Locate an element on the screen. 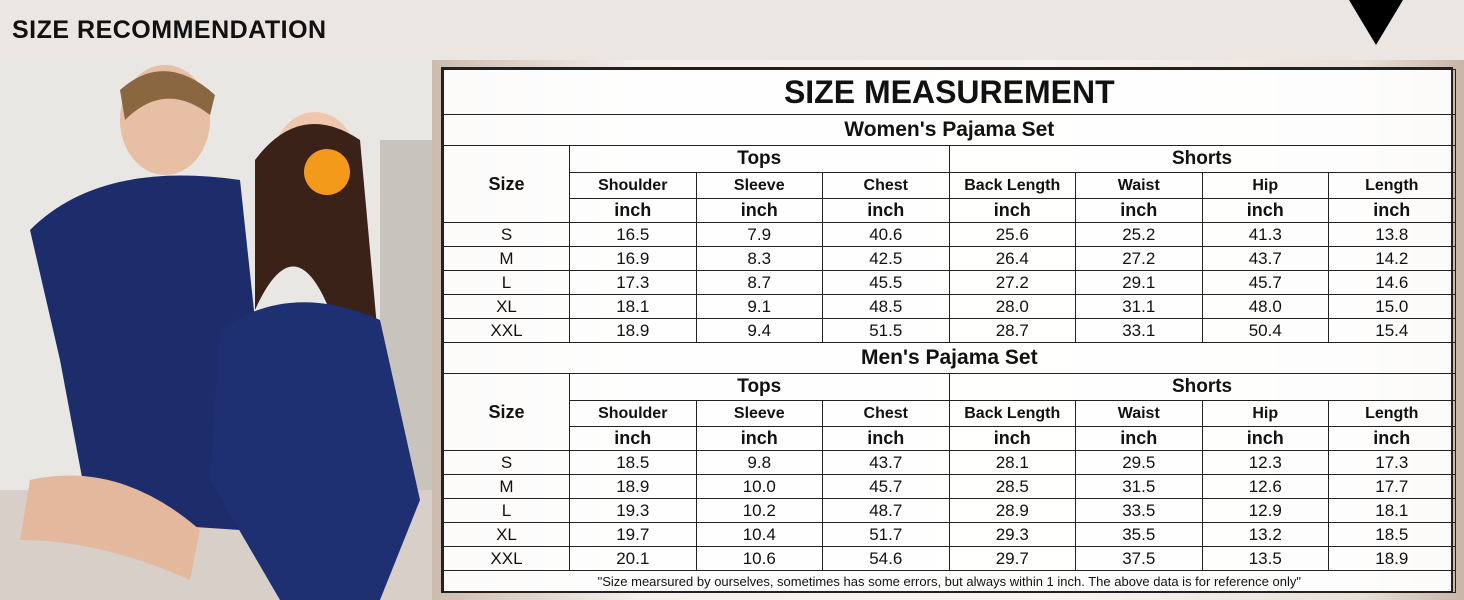 The width and height of the screenshot is (1464, 600). group-shorts: Shorts is located at coordinates (1202, 387).